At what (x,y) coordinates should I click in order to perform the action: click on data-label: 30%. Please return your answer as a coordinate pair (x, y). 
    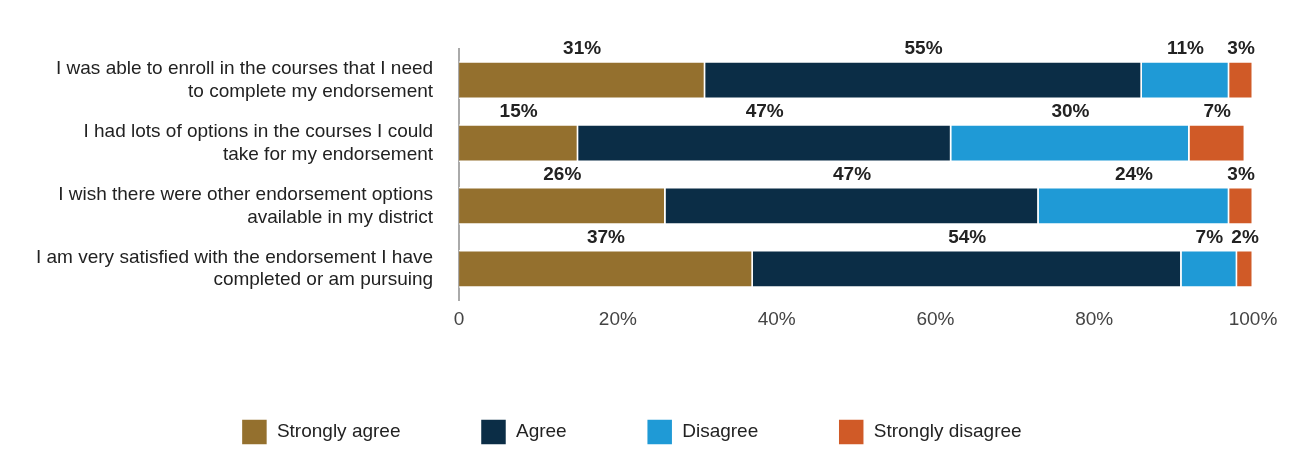
    Looking at the image, I should click on (1070, 110).